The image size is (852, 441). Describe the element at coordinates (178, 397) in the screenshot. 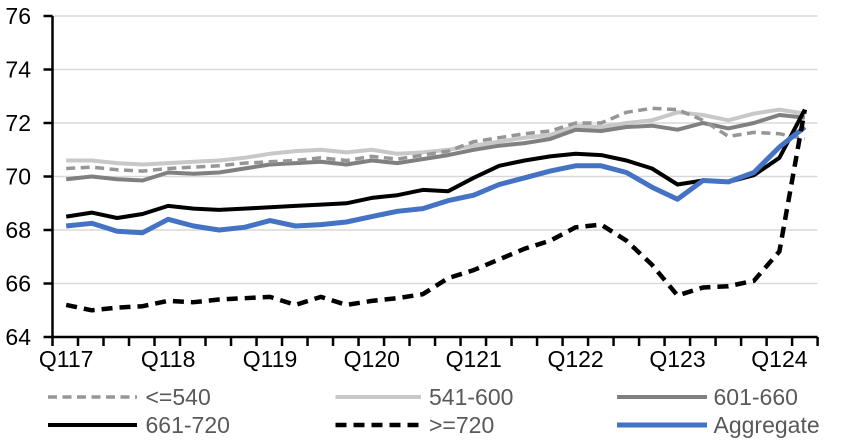

I see `legend-label-le540: <=540` at that location.